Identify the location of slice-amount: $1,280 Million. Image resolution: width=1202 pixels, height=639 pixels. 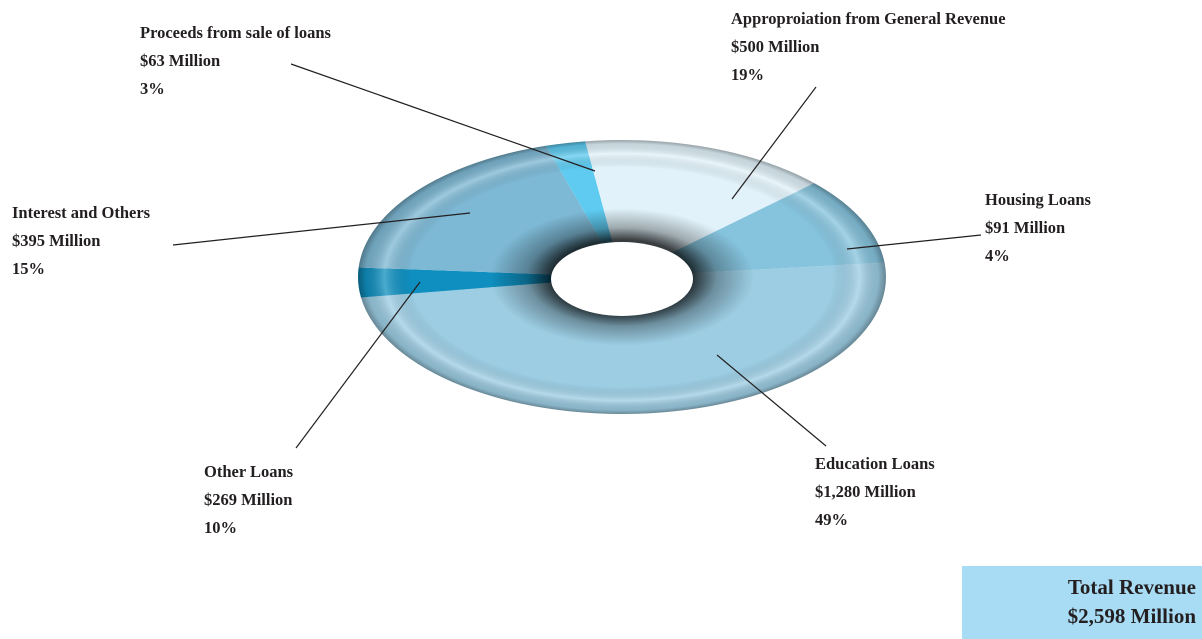
(865, 491).